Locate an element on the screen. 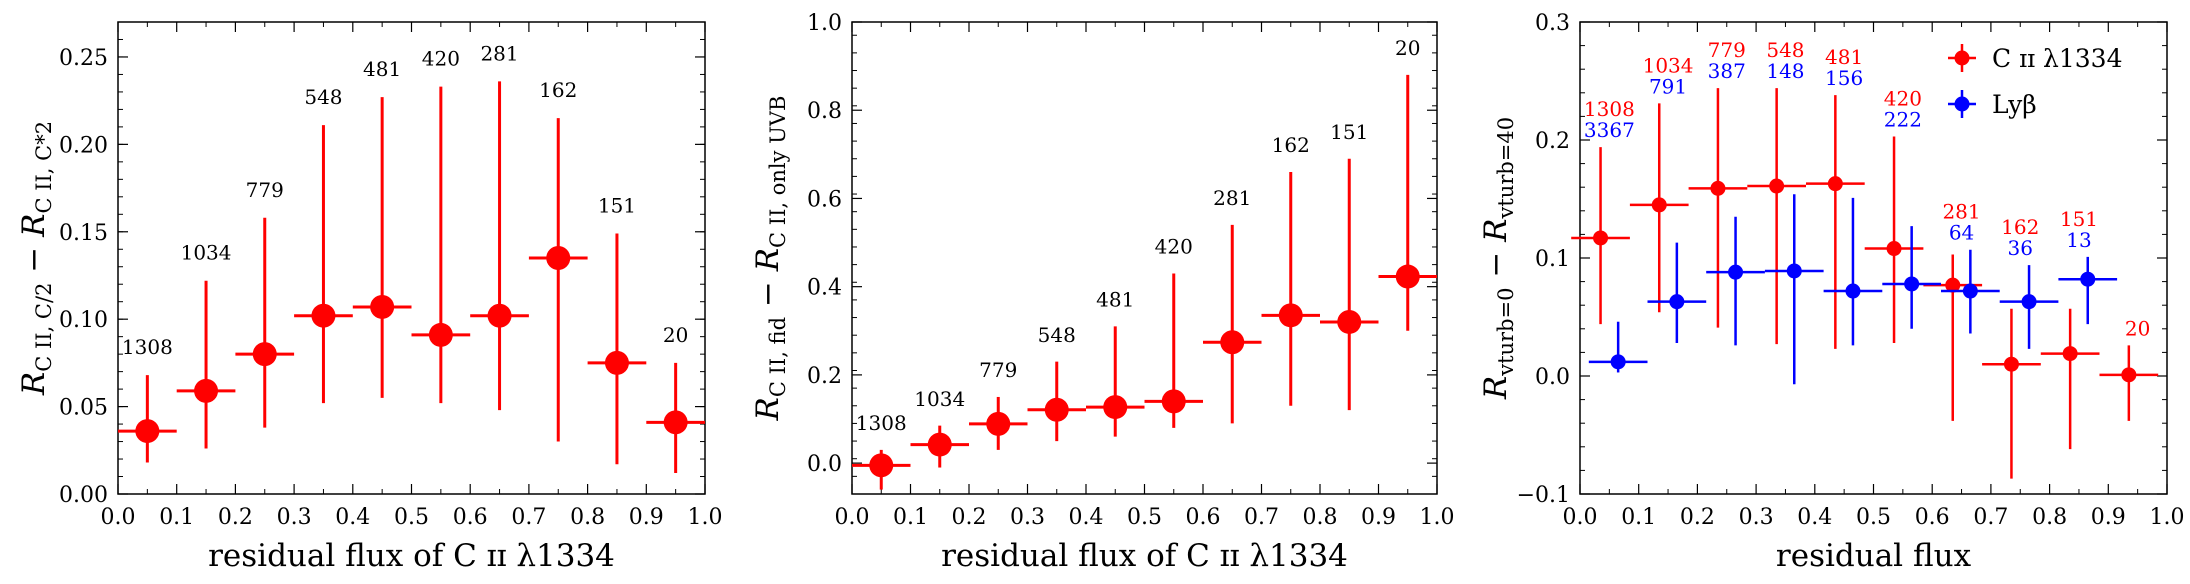  count-label-red: 548 is located at coordinates (1785, 50).